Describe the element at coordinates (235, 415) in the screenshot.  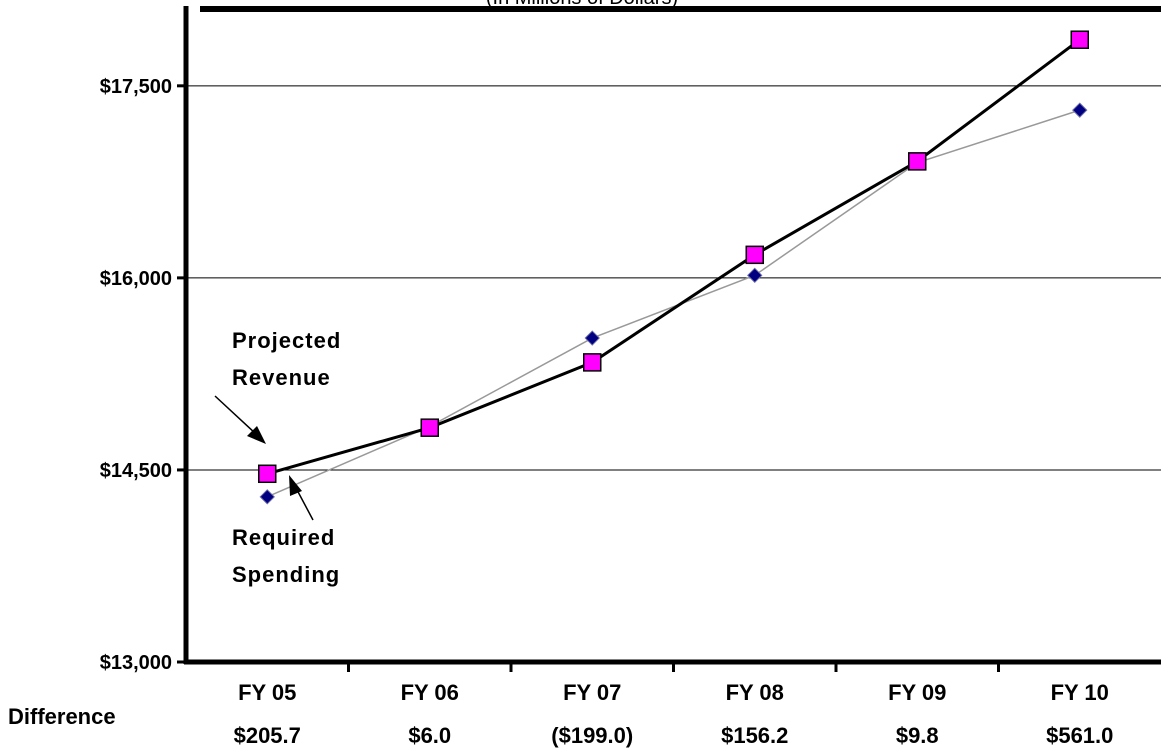
I see `annotation-revenue-arrow` at that location.